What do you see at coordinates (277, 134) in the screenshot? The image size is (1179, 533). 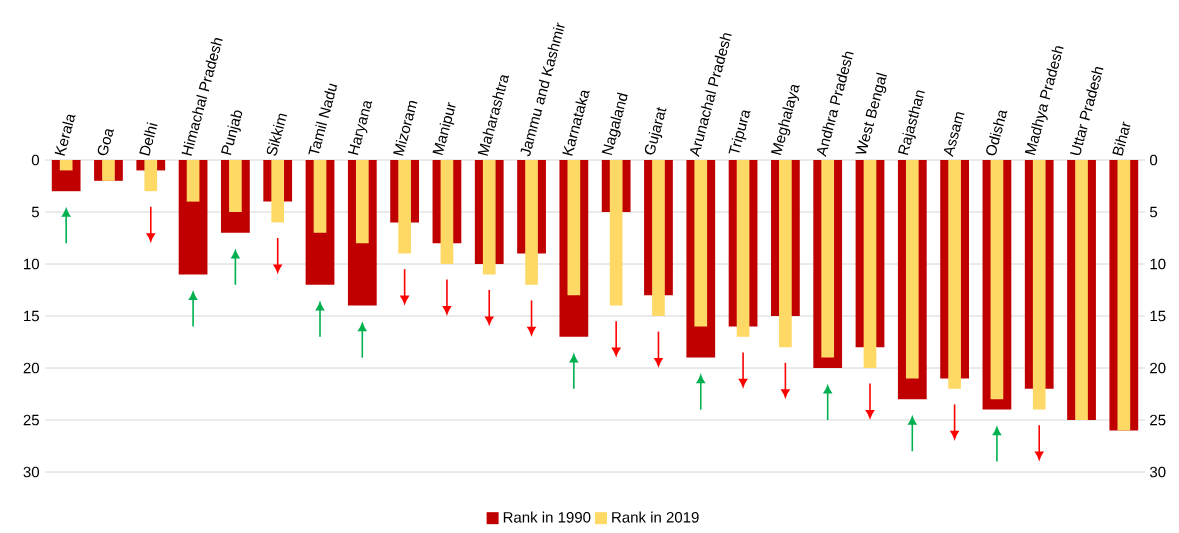 I see `x-tick-label: Sikkim` at bounding box center [277, 134].